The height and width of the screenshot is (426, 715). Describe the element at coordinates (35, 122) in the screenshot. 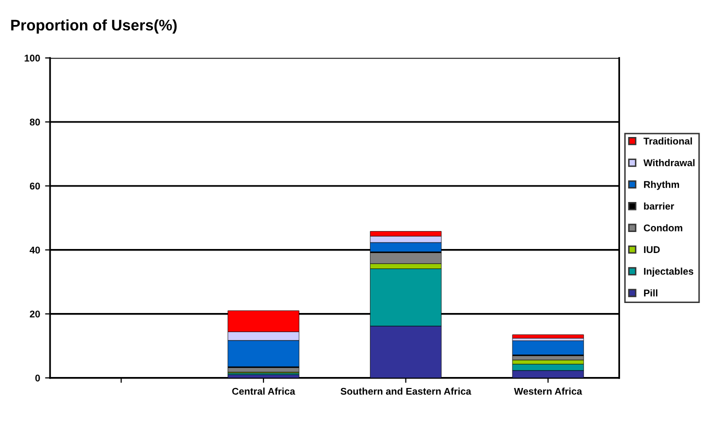

I see `y-tick-label: 80` at that location.